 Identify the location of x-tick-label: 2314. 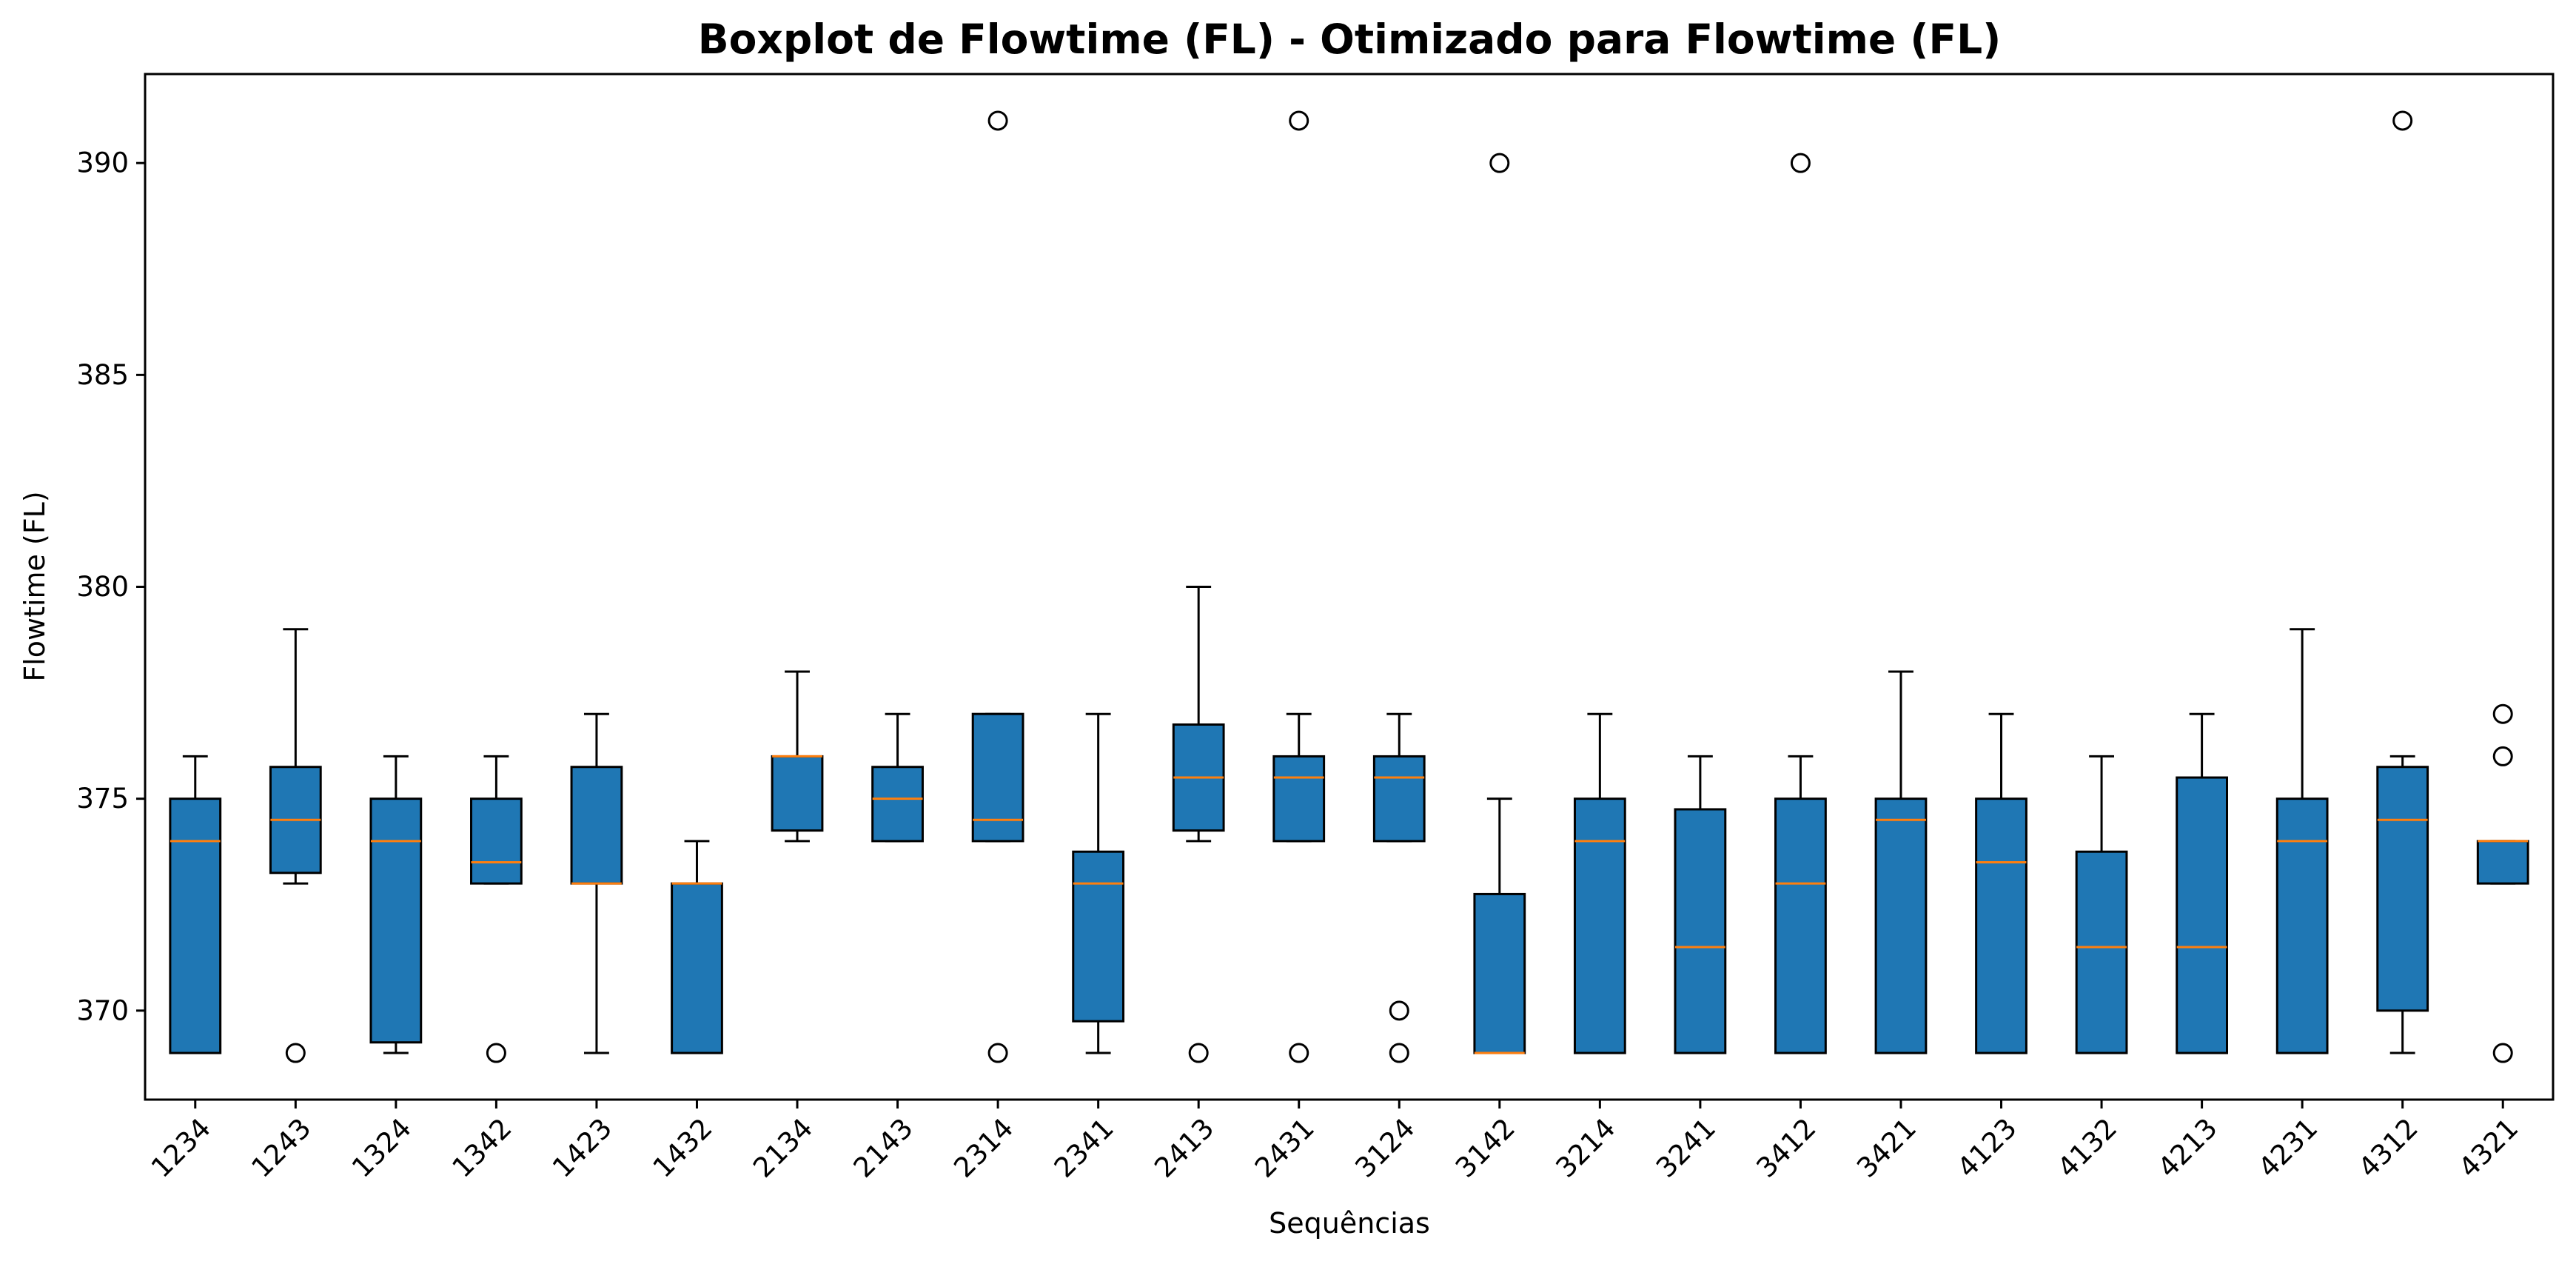
(983, 1148).